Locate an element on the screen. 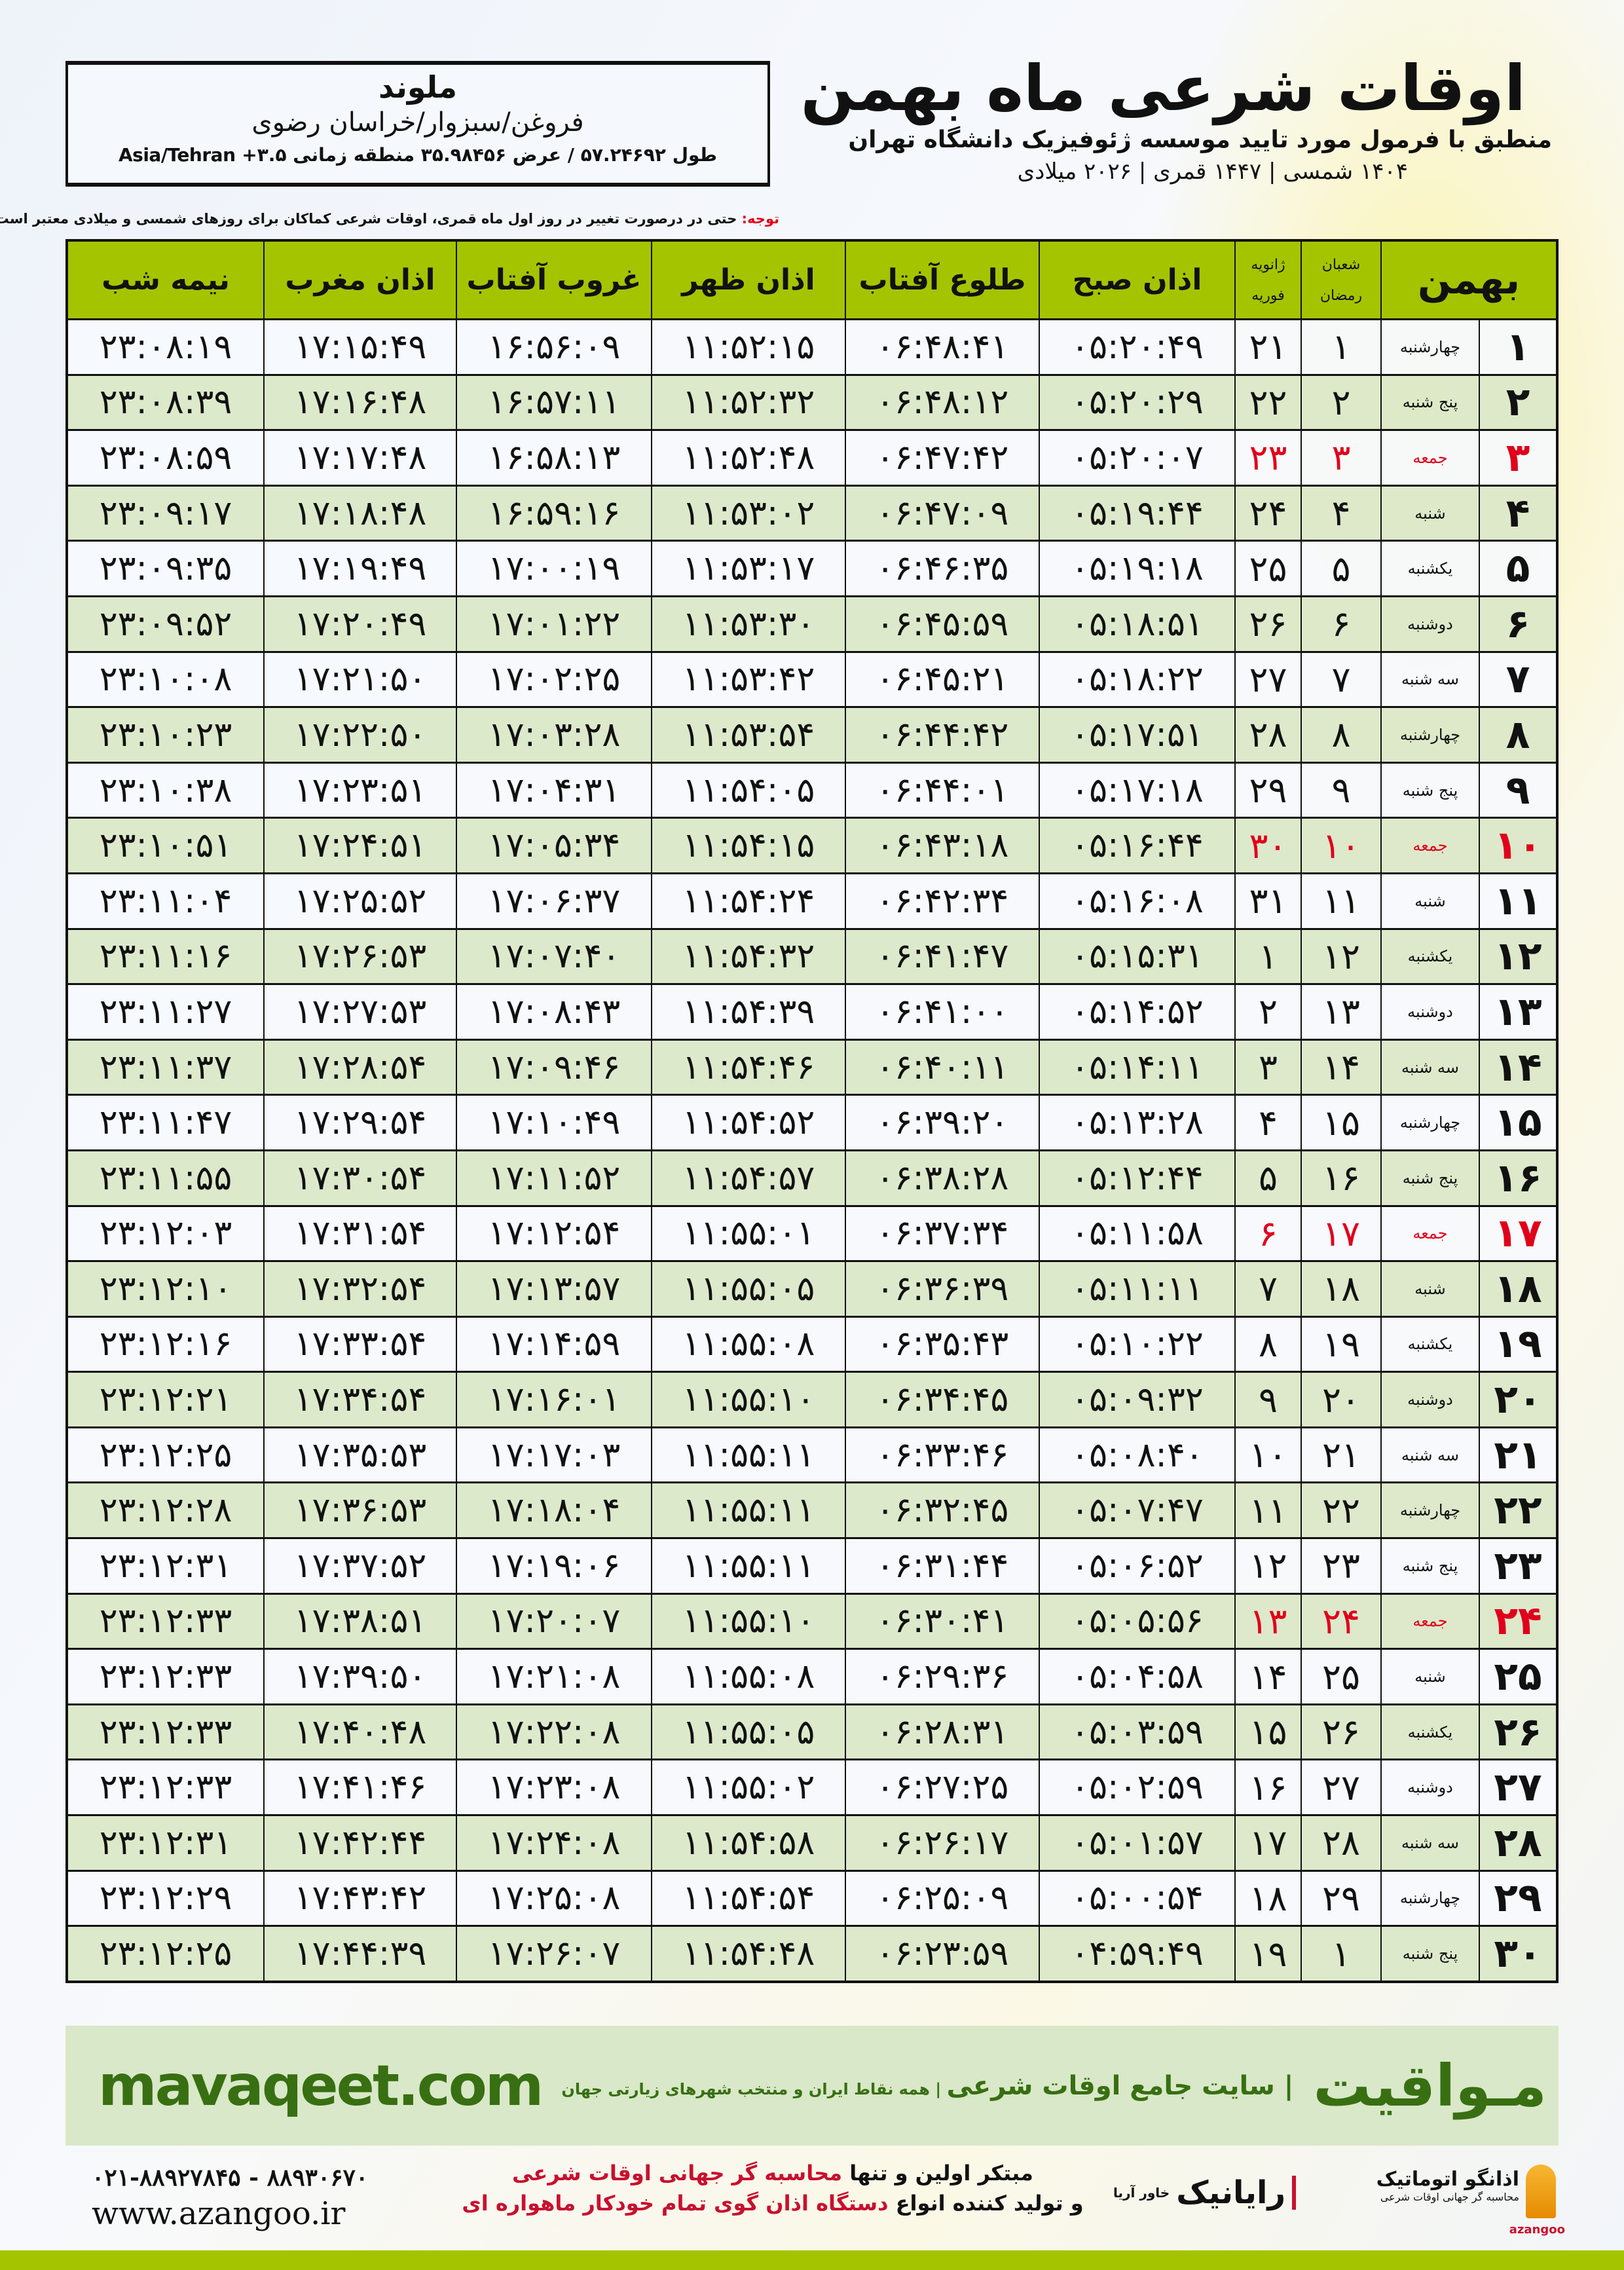 Image resolution: width=1624 pixels, height=2270 pixels. mavaqeet-link: mavaqeet.com is located at coordinates (321, 2086).